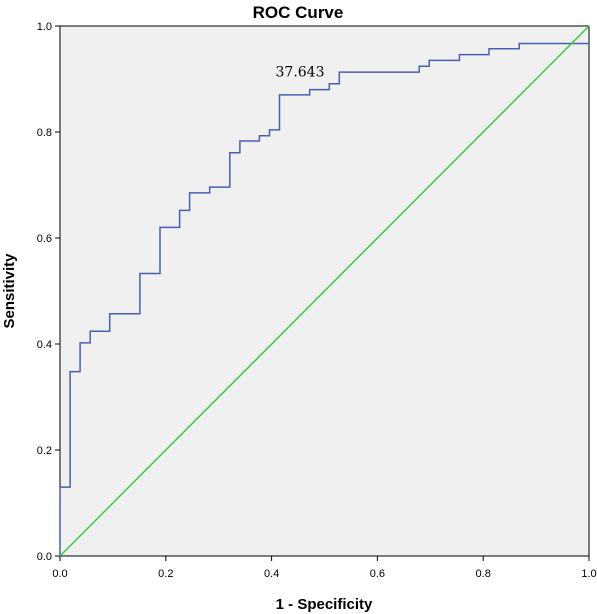  I want to click on y-tick-label: 0.2, so click(44, 451).